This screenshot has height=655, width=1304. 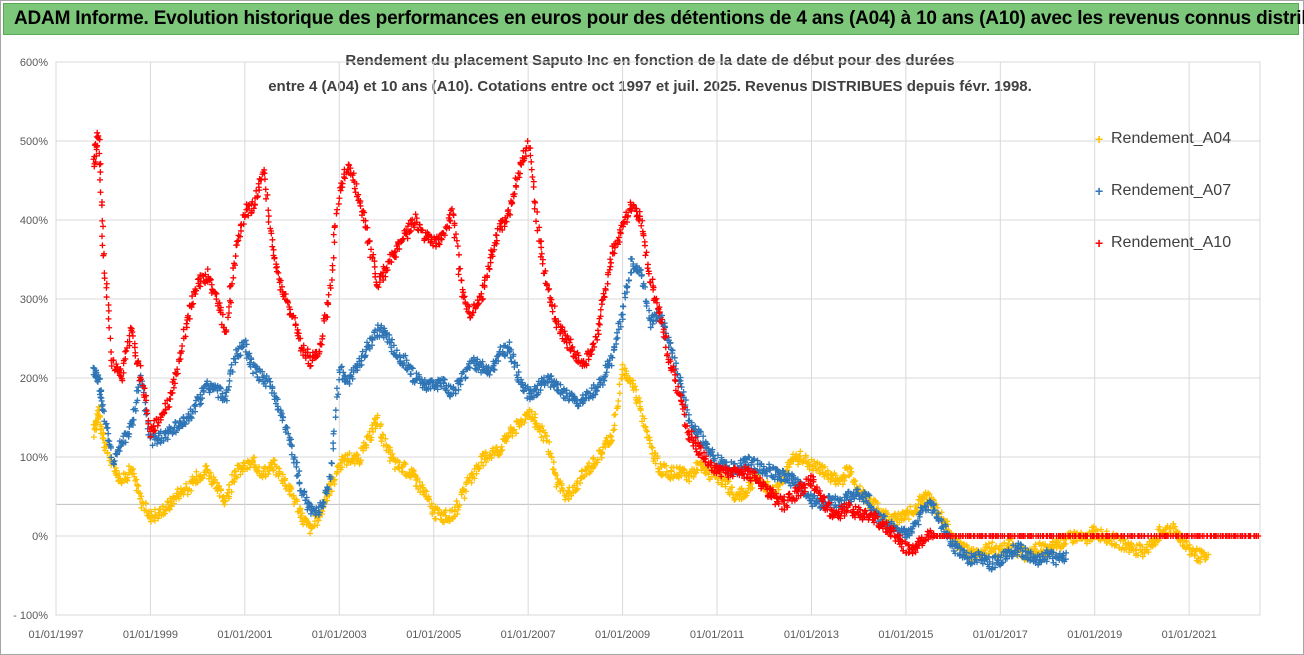 I want to click on x-tick-label: 01/01/1999, so click(x=150, y=635).